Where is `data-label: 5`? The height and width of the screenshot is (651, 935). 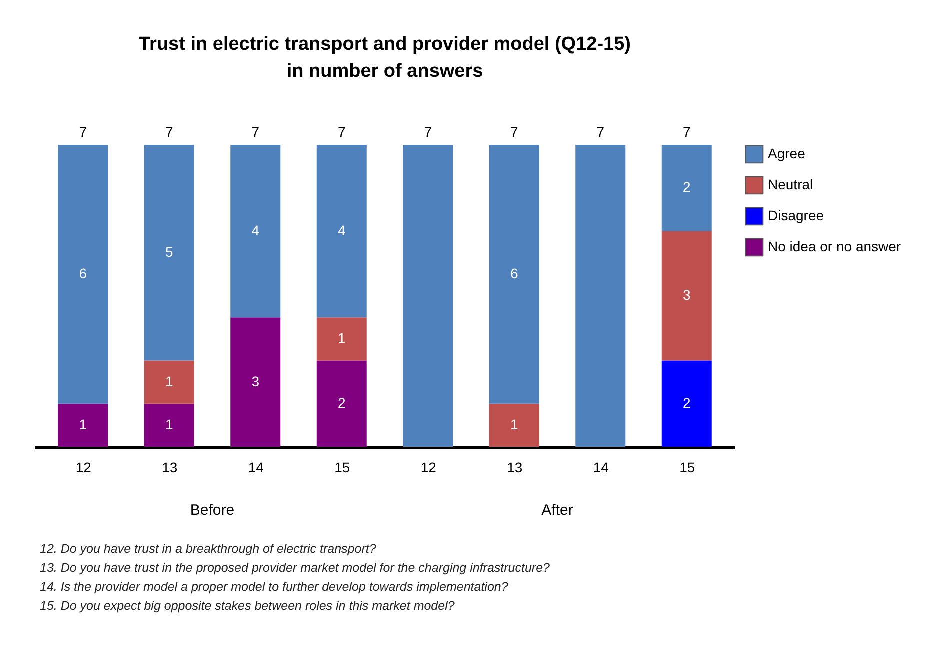
data-label: 5 is located at coordinates (169, 252).